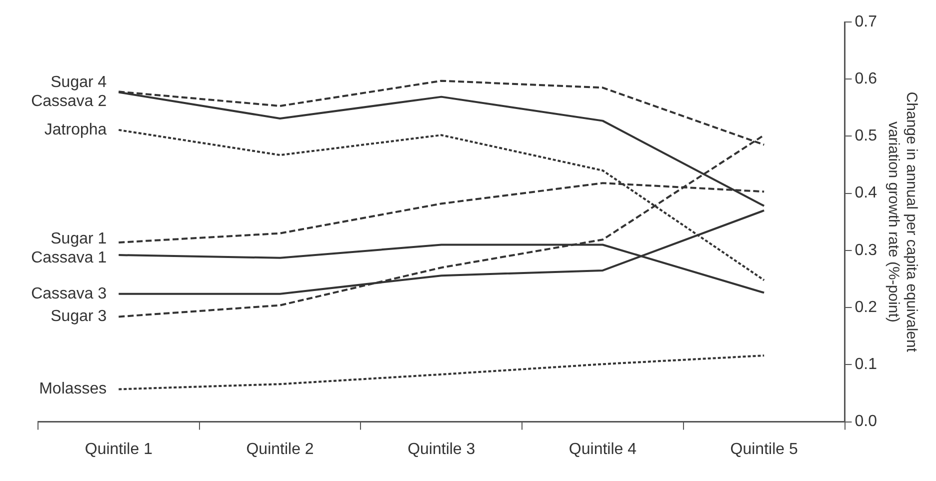 This screenshot has height=481, width=936. I want to click on y-tick-label: 0.6, so click(866, 79).